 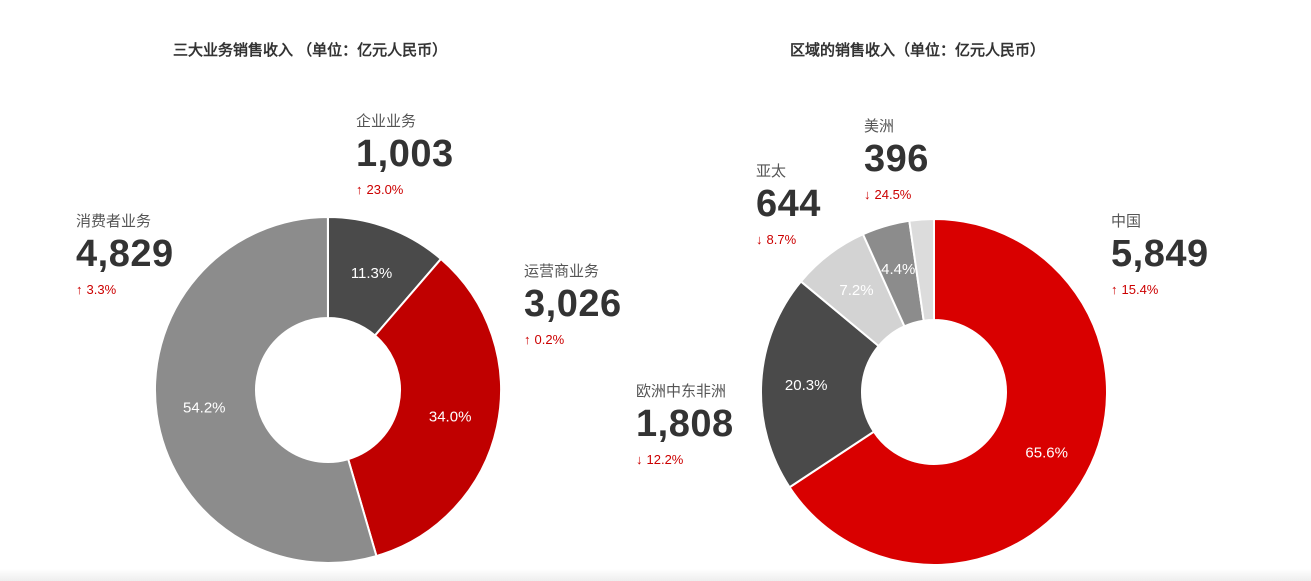 What do you see at coordinates (856, 290) in the screenshot?
I see `slice-percent-label: 7.2%` at bounding box center [856, 290].